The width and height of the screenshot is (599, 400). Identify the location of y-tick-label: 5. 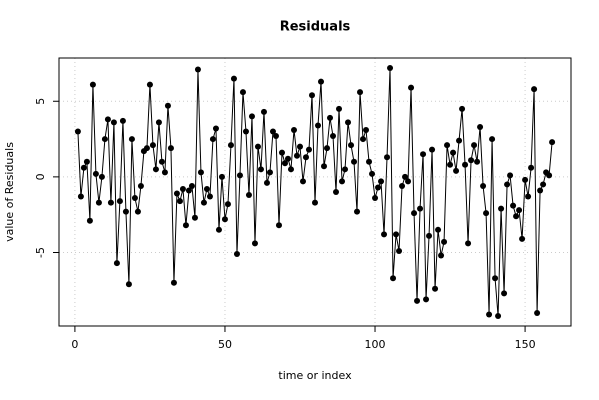
(40, 101).